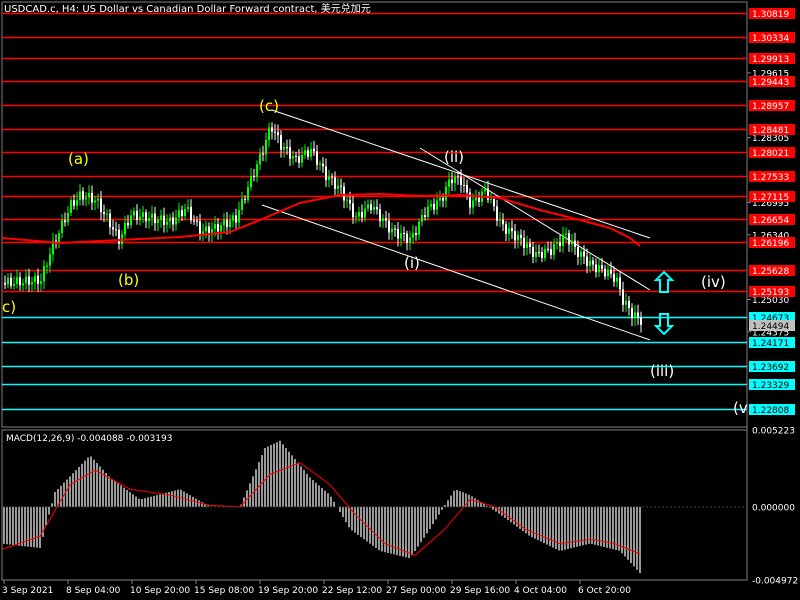 The image size is (800, 600). I want to click on resistance-level-label: 1.25193, so click(770, 293).